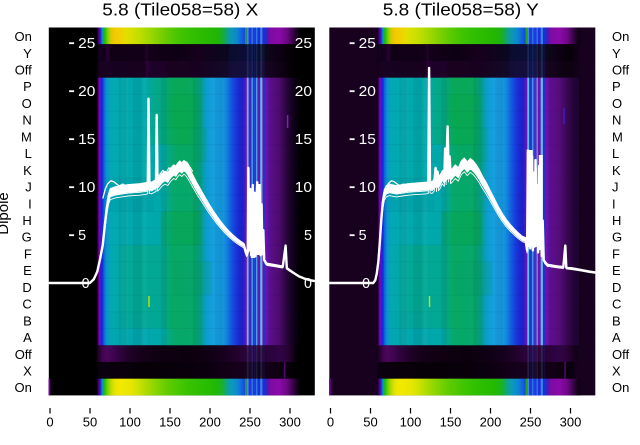  What do you see at coordinates (180, 10) in the screenshot?
I see `svg-text: 5.8 (Tile058=58) X` at bounding box center [180, 10].